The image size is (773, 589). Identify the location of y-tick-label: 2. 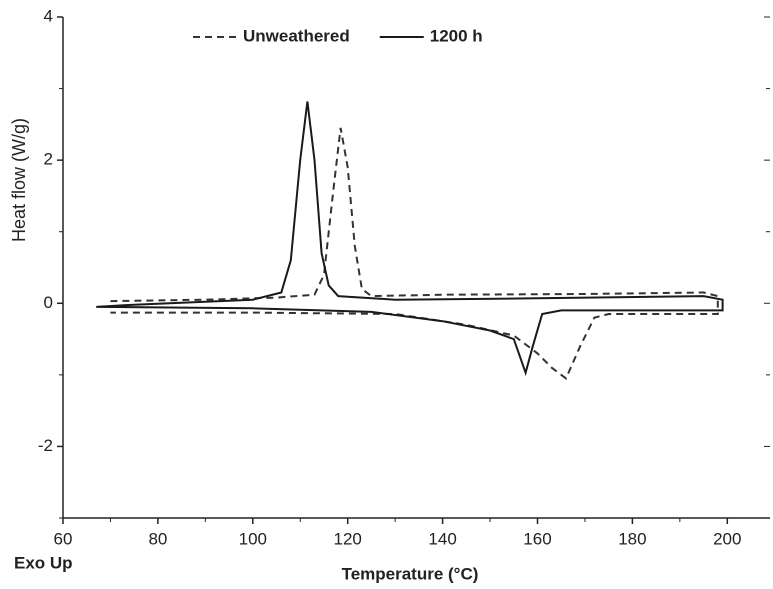
(48, 159).